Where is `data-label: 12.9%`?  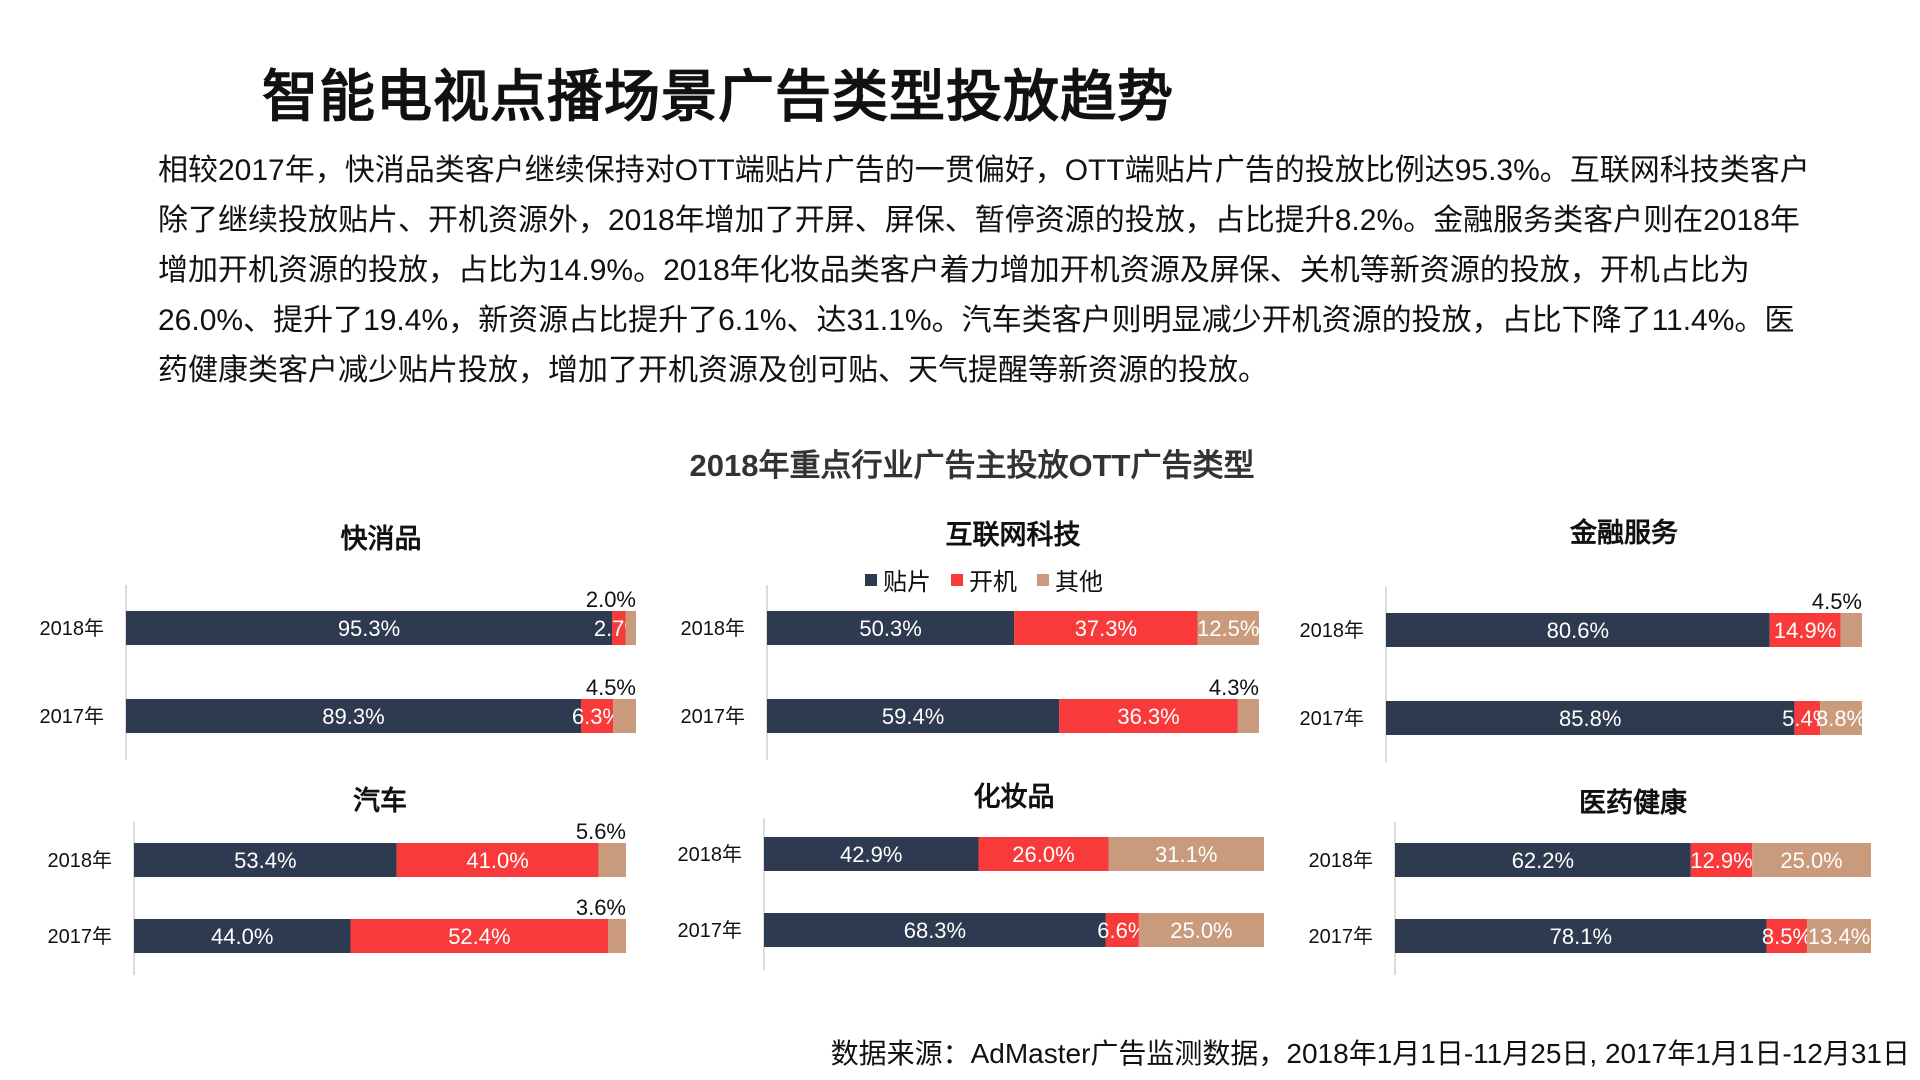 data-label: 12.9% is located at coordinates (1721, 860).